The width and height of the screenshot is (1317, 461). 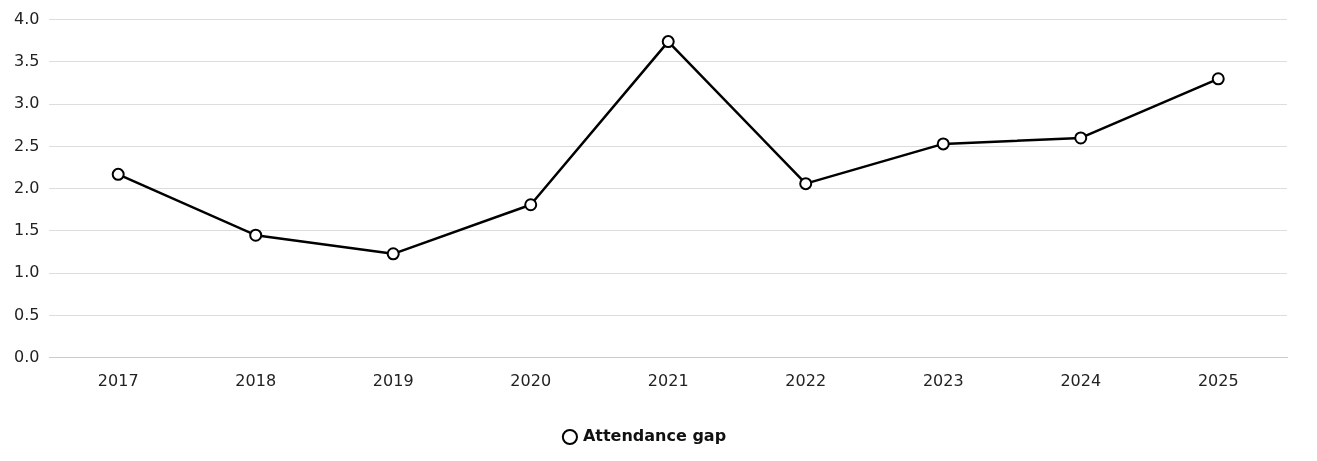 What do you see at coordinates (531, 380) in the screenshot?
I see `x-tick-label: 2020` at bounding box center [531, 380].